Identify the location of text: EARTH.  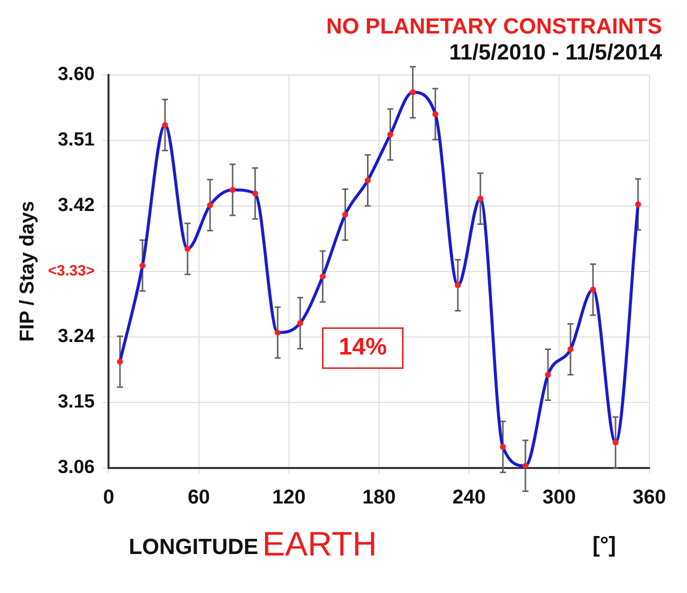
(319, 544).